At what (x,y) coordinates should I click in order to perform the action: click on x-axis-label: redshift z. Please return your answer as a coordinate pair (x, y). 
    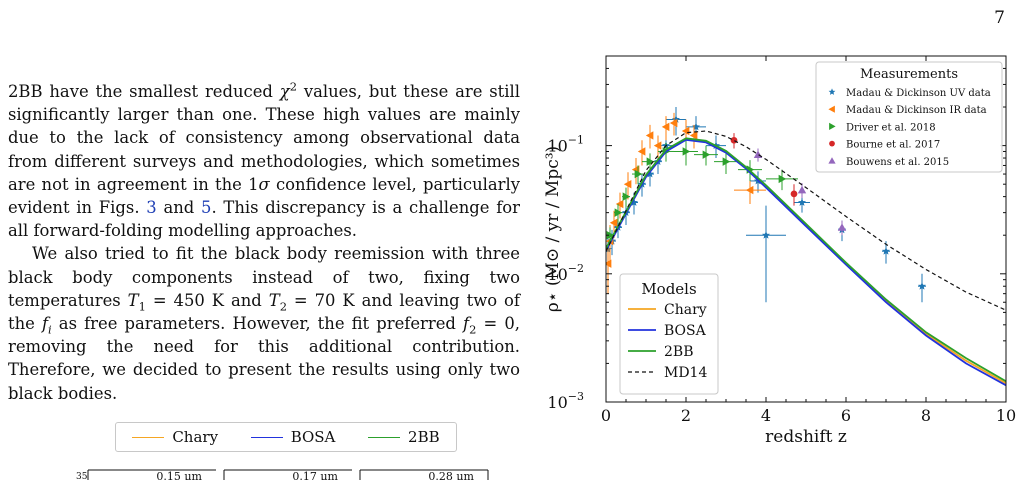
    Looking at the image, I should click on (806, 437).